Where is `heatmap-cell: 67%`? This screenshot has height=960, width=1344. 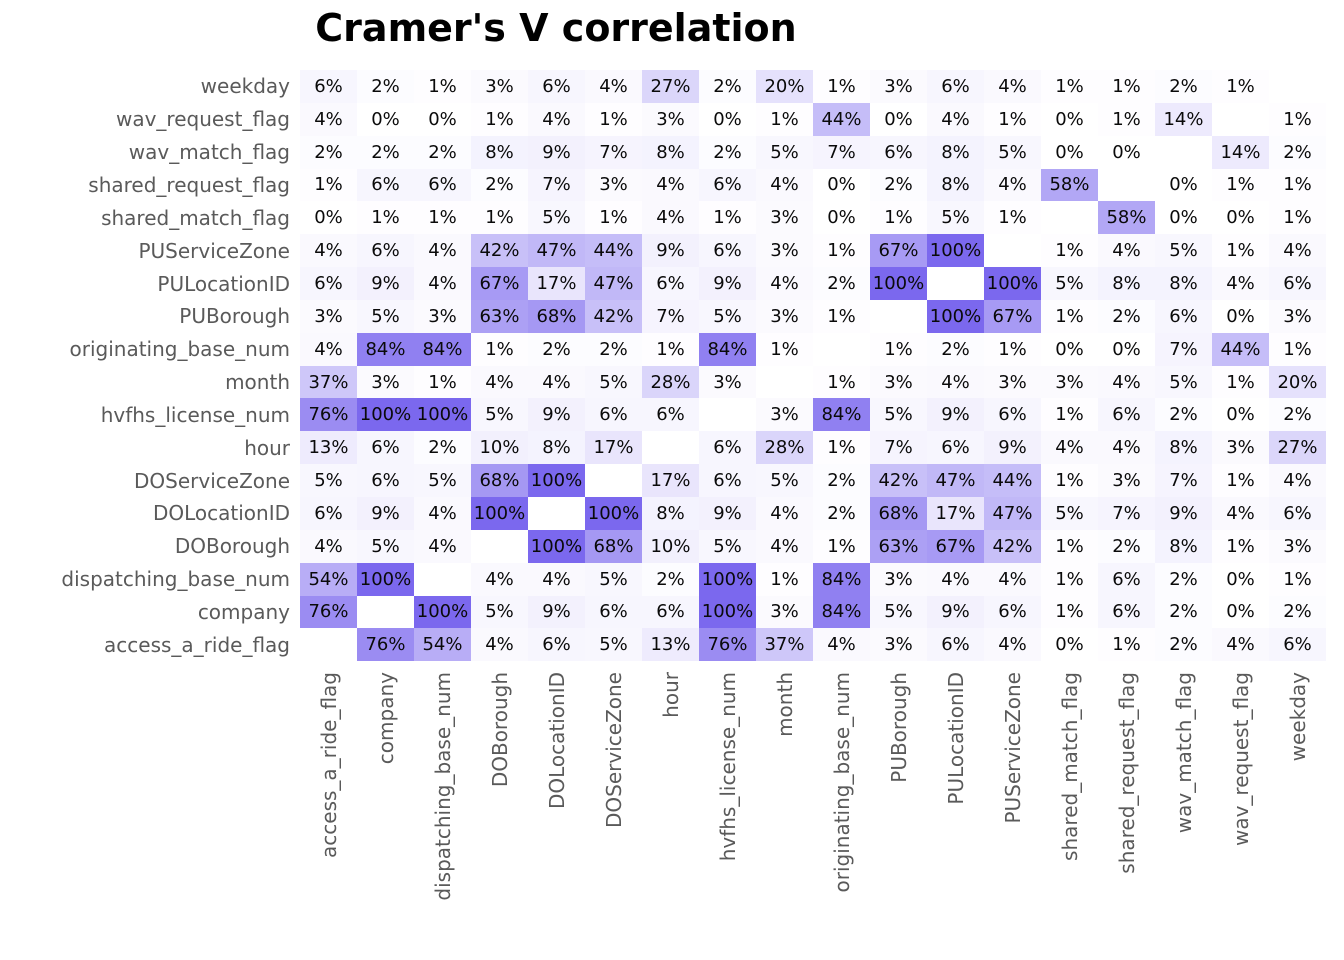
heatmap-cell: 67% is located at coordinates (1012, 316).